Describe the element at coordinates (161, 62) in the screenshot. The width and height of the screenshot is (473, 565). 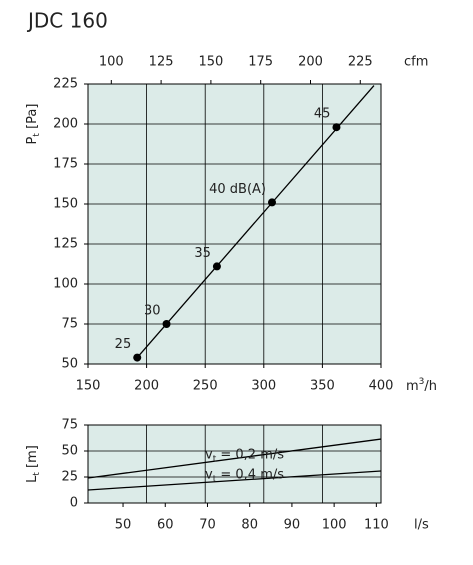
I see `x2-tick-label: 125` at that location.